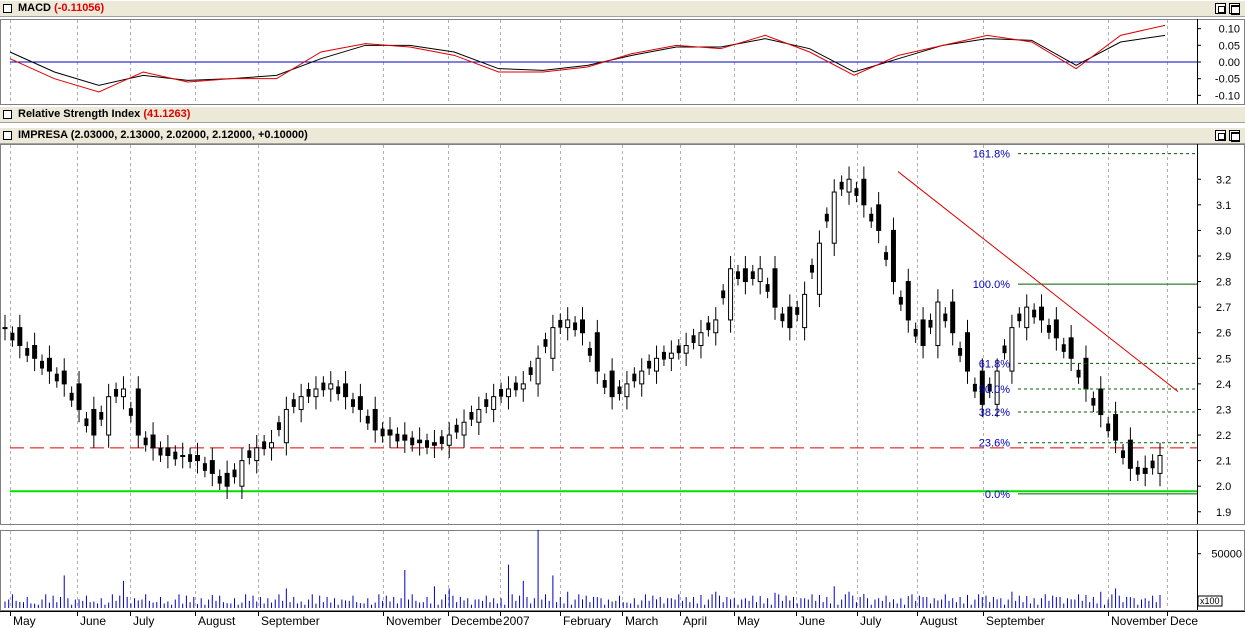 The image size is (1245, 628). Describe the element at coordinates (1234, 9) in the screenshot. I see `macd-maximize-button` at that location.